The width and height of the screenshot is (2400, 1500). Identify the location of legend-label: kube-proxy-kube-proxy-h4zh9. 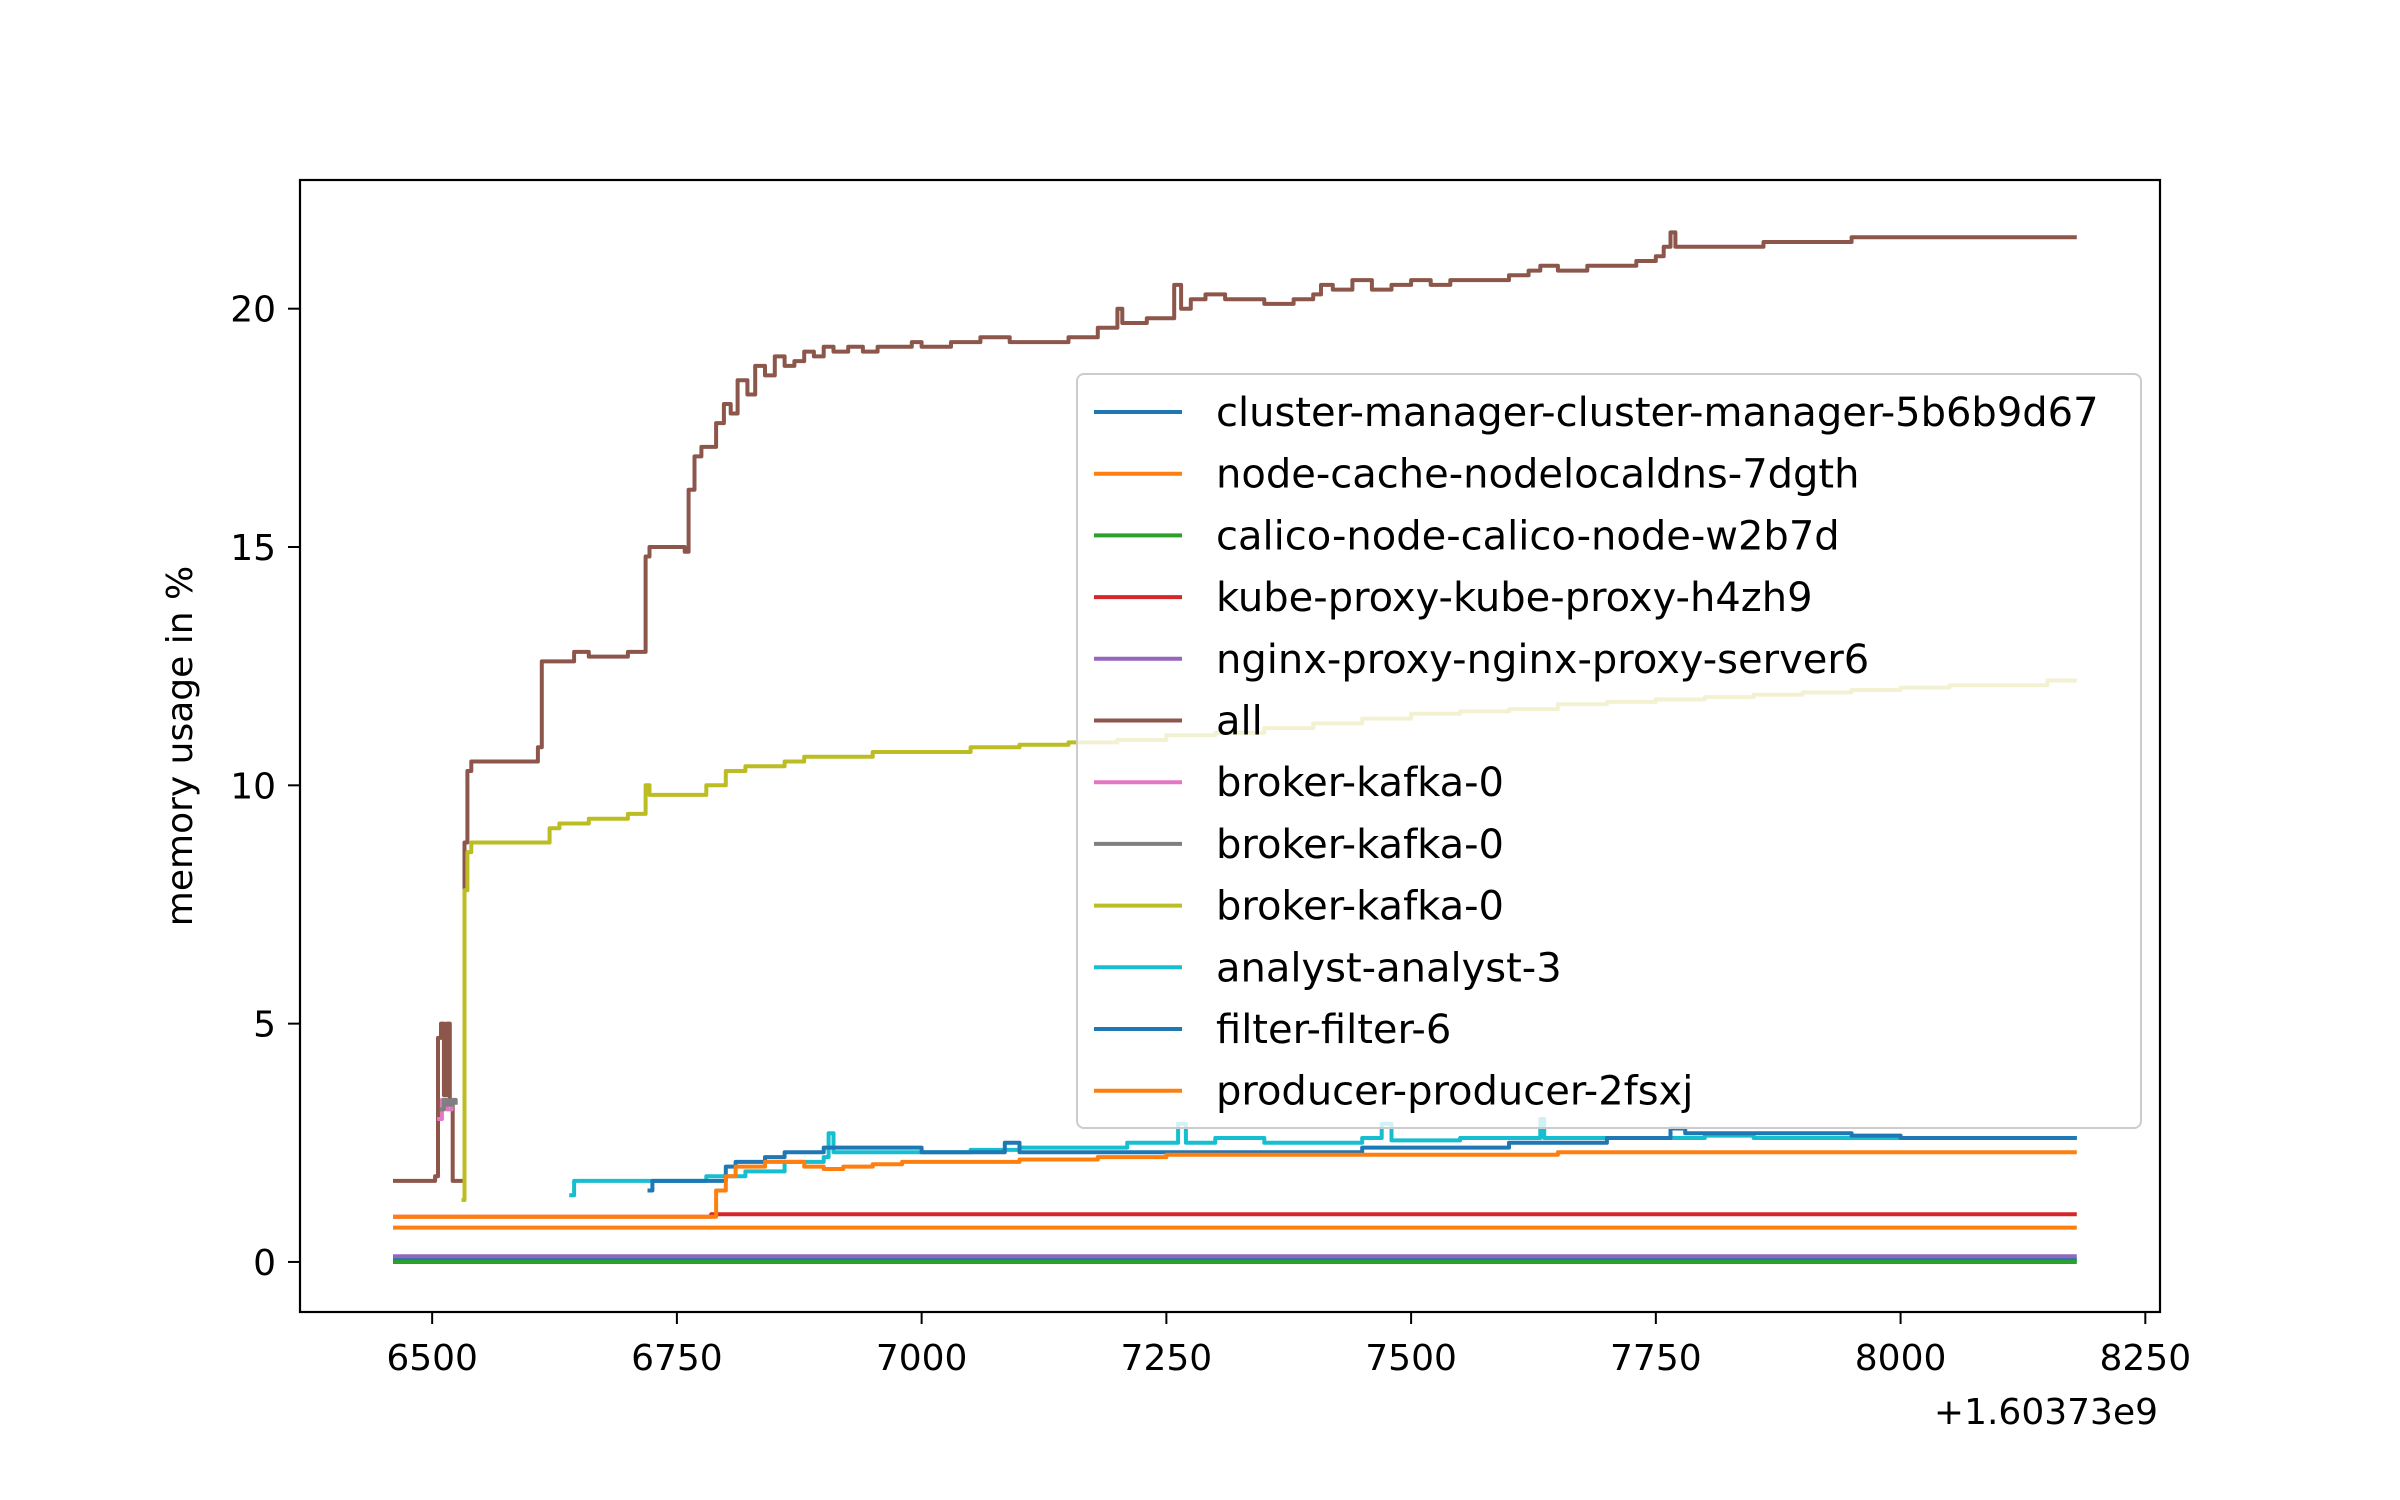
(1514, 598).